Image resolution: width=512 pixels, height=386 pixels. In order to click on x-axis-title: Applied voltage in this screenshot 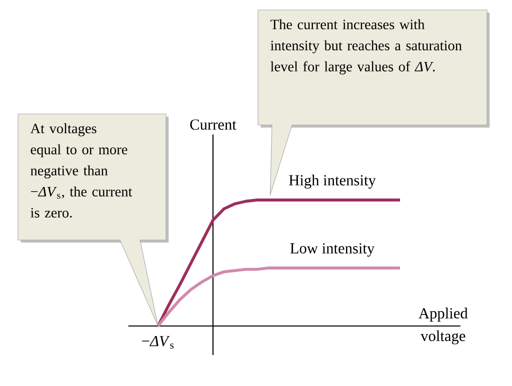, I will do `click(443, 326)`.